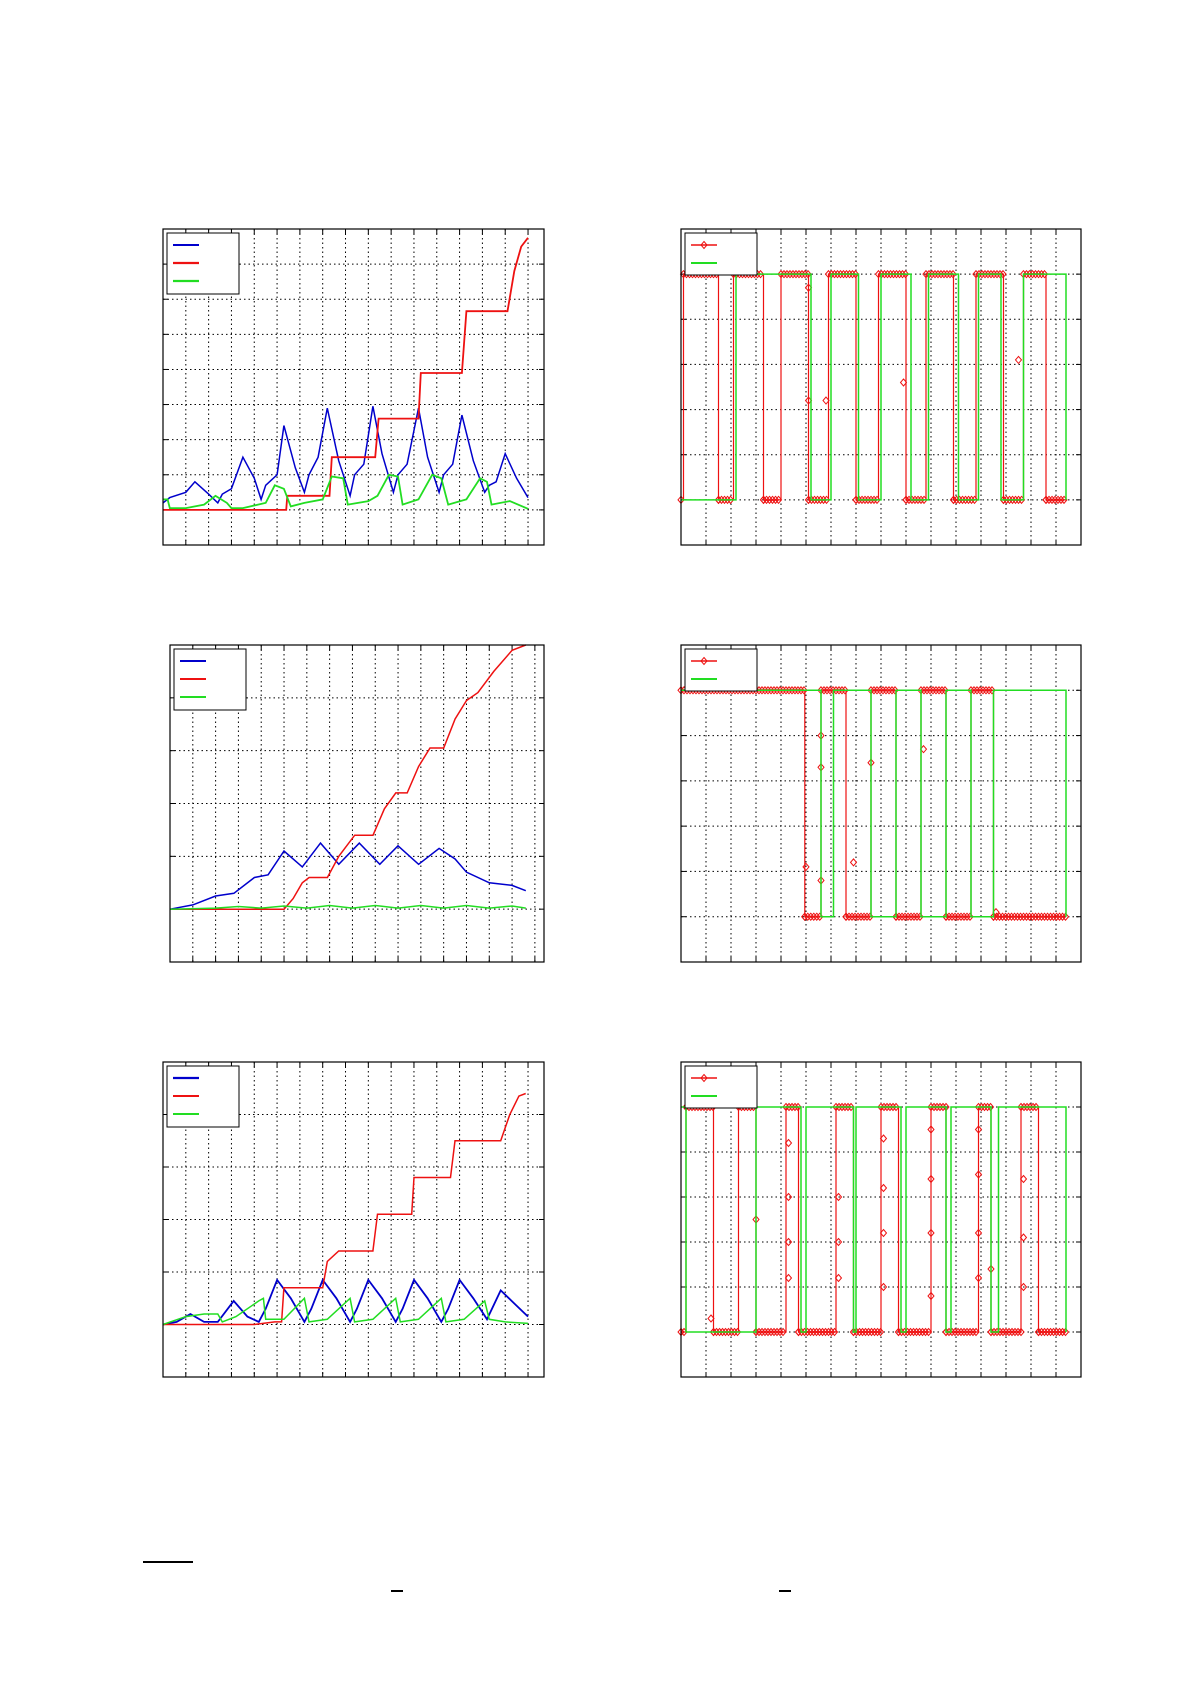 This screenshot has width=1191, height=1685. Describe the element at coordinates (397, 1591) in the screenshot. I see `dash-mark` at that location.